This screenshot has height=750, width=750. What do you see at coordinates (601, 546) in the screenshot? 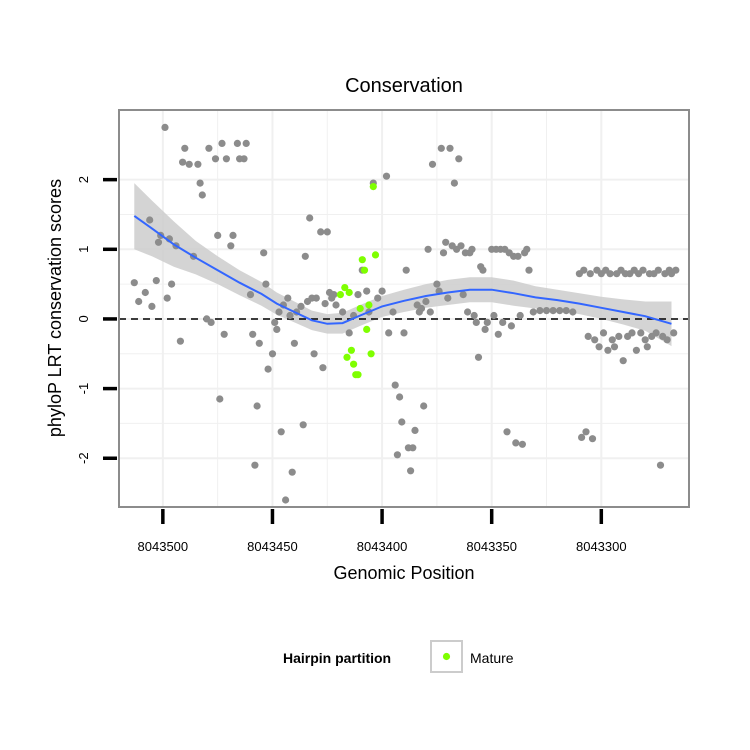
I see `x-tick-label: 8043300` at bounding box center [601, 546].